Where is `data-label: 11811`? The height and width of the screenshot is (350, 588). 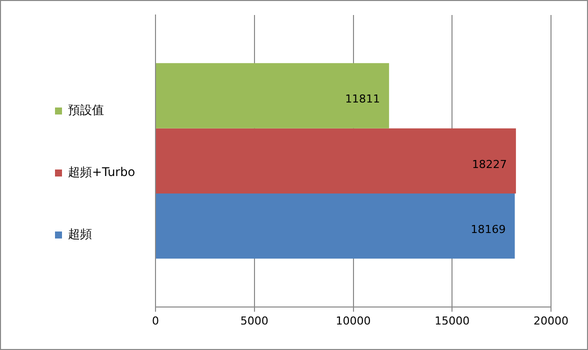 data-label: 11811 is located at coordinates (362, 99).